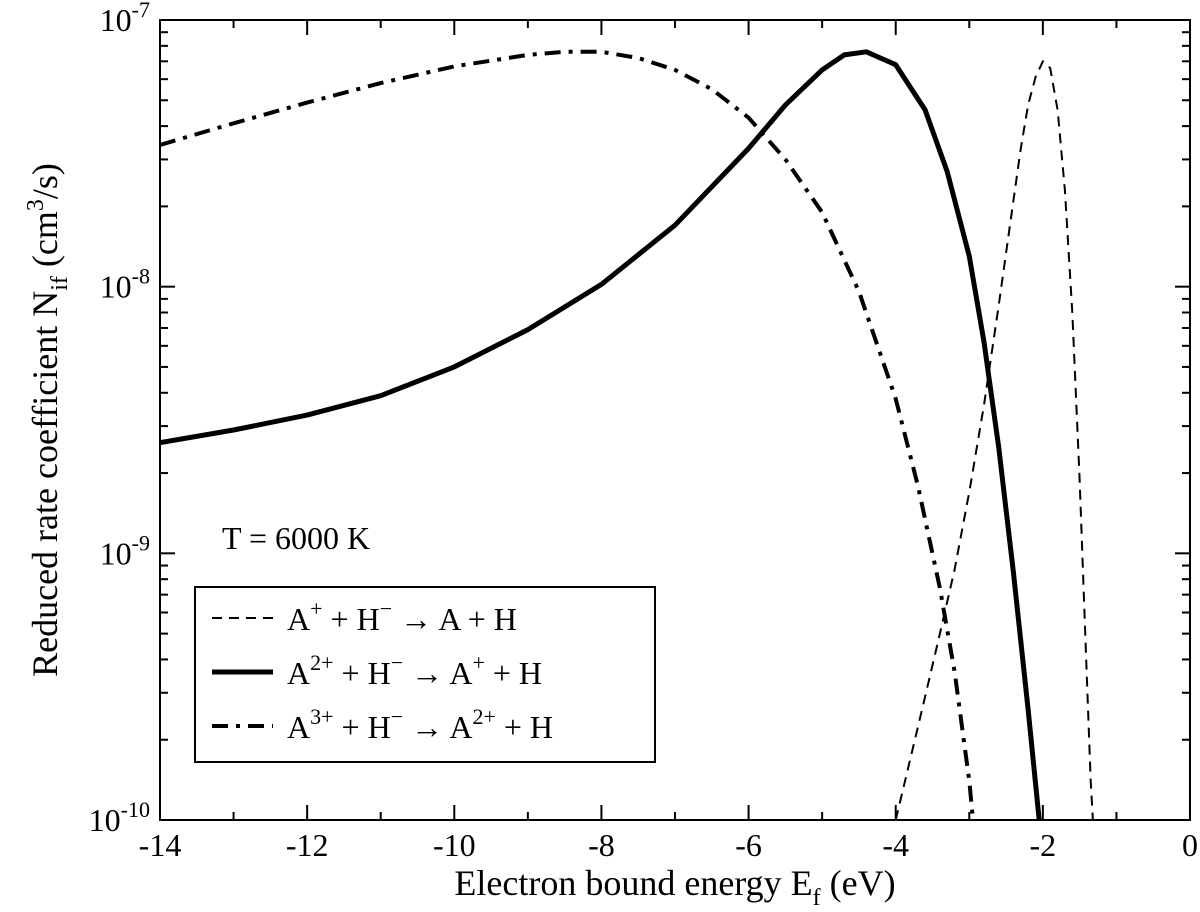 The image size is (1200, 912). Describe the element at coordinates (296, 538) in the screenshot. I see `annotation-temperature: T = 6000 K` at that location.